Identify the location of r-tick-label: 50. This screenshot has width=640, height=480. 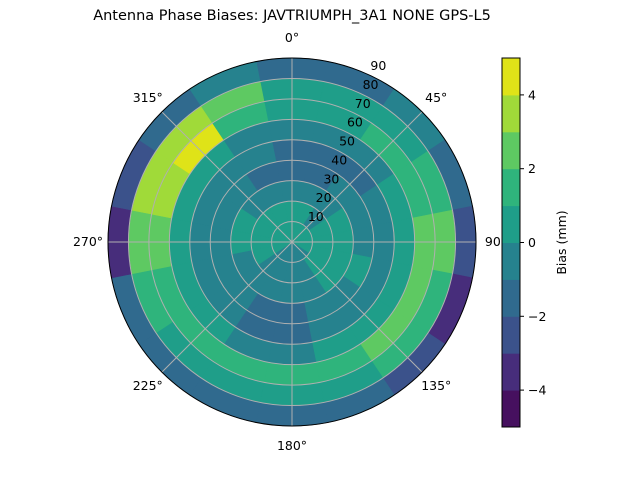
(347, 141).